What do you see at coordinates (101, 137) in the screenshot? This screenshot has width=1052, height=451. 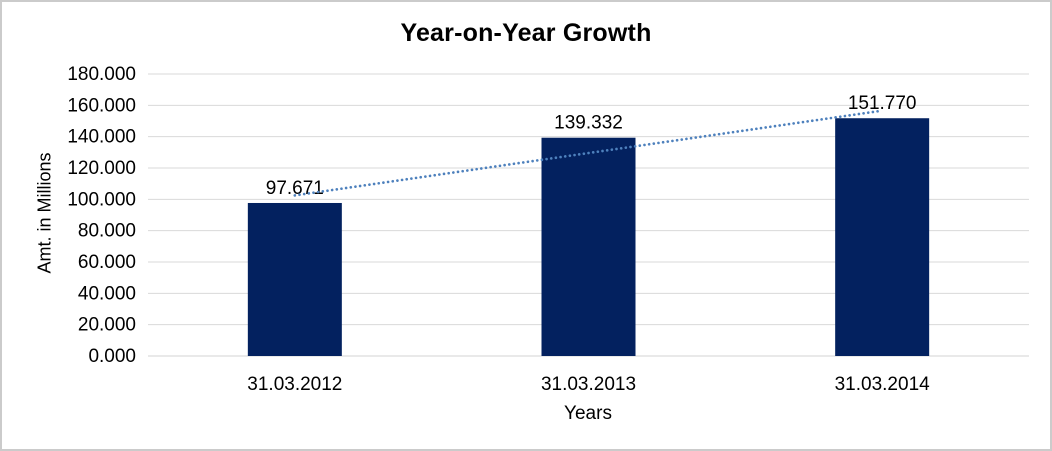 I see `y-tick-label: 140.000` at bounding box center [101, 137].